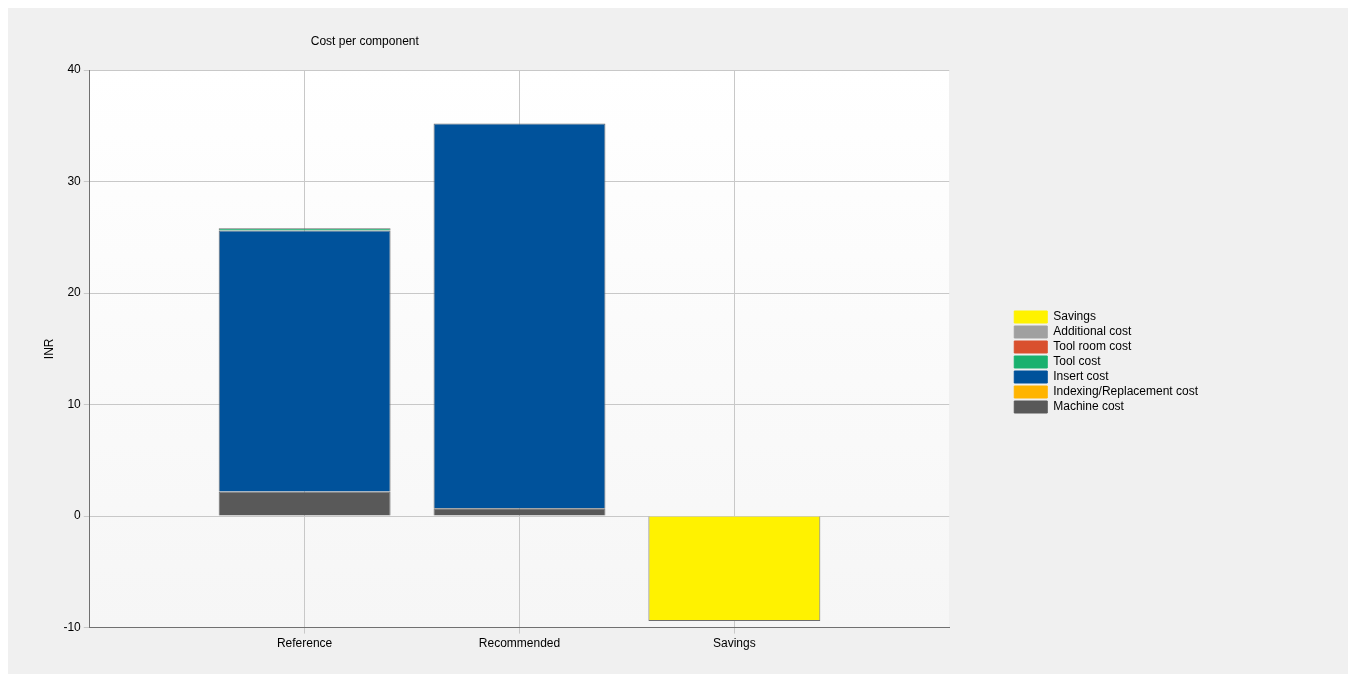  What do you see at coordinates (304, 643) in the screenshot?
I see `x-tick-label: Reference` at bounding box center [304, 643].